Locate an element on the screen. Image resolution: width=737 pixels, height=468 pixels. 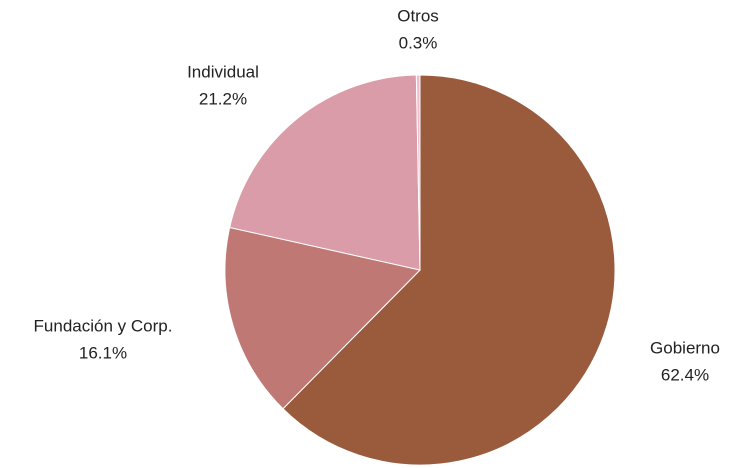
slice-label: Individual is located at coordinates (223, 71).